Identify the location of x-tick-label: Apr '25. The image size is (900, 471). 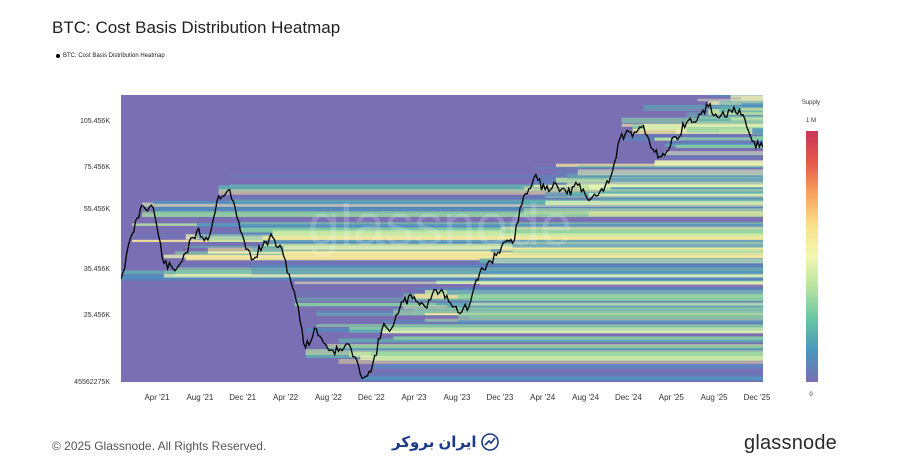
(672, 397).